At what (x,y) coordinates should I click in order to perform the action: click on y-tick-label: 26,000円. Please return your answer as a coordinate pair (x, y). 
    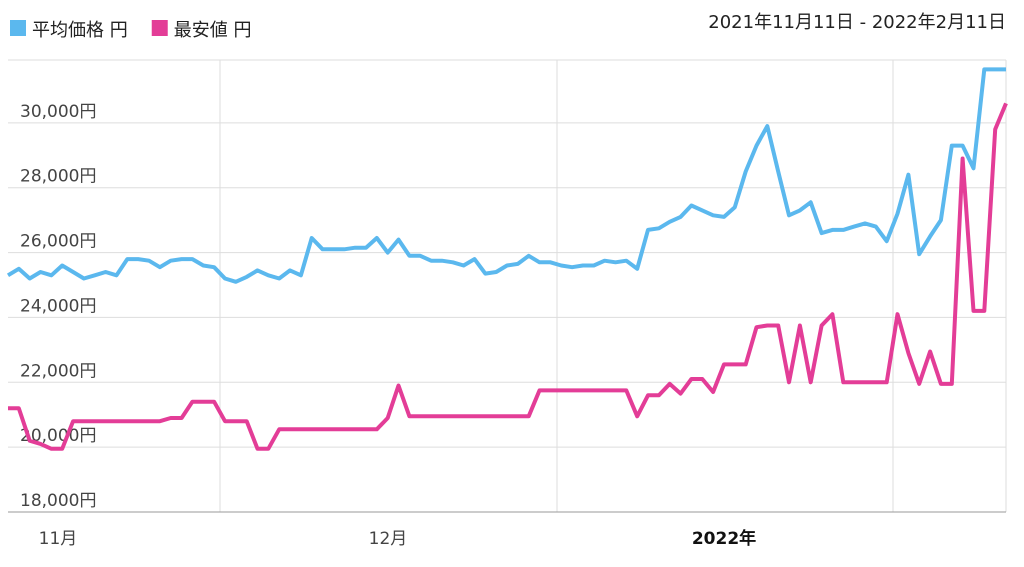
    Looking at the image, I should click on (58, 242).